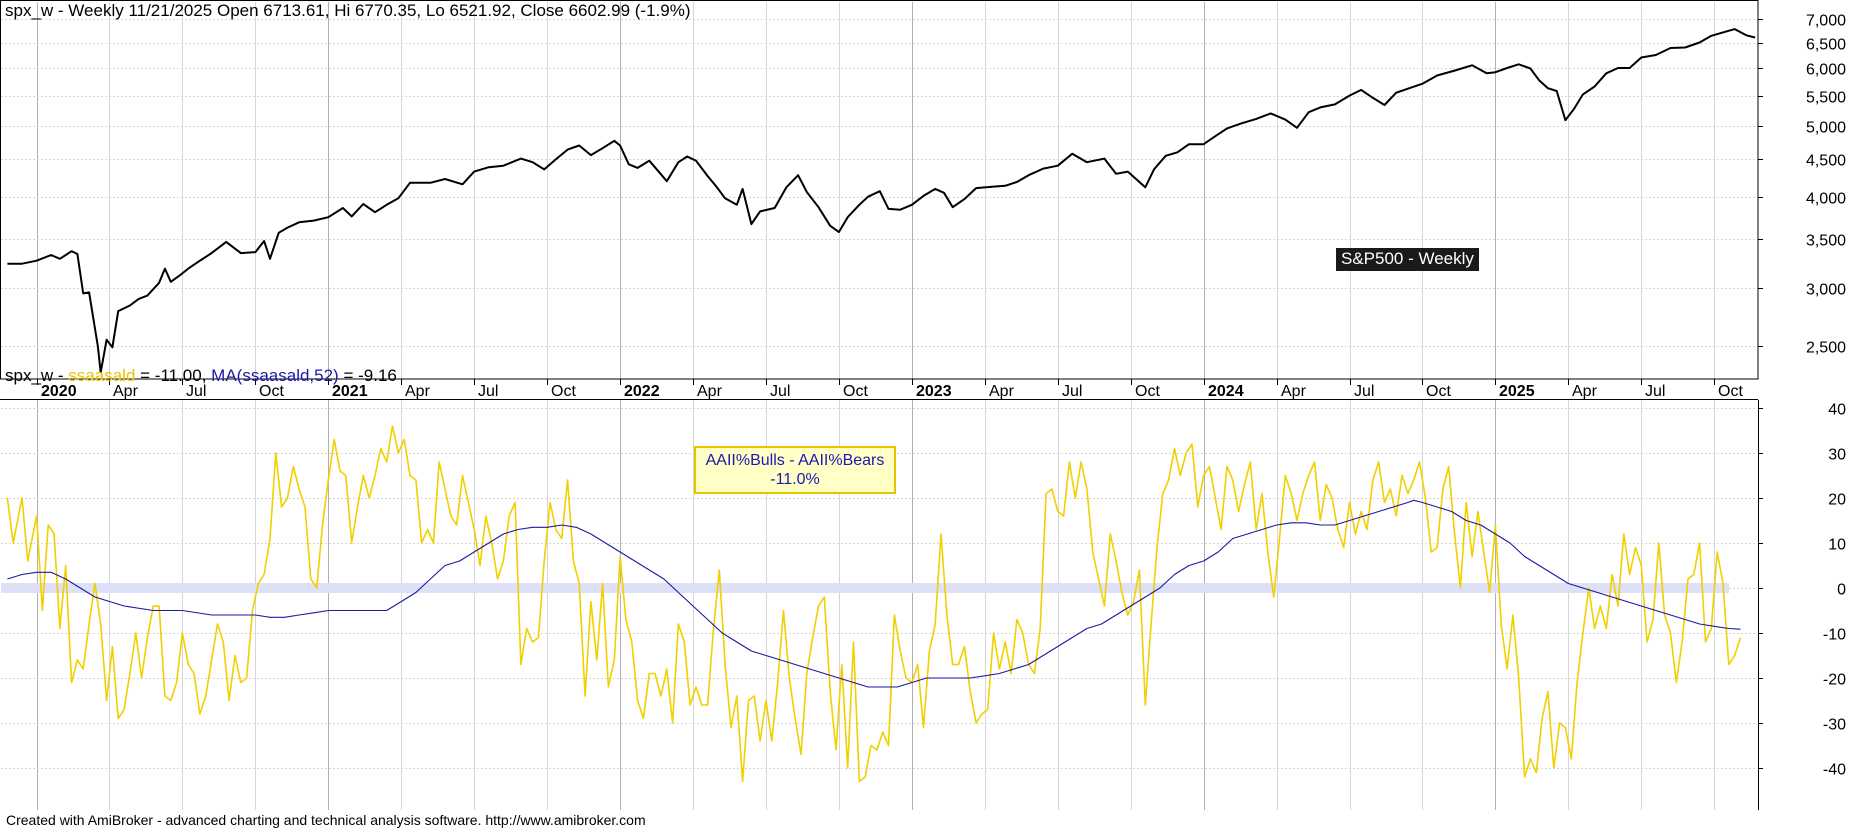 This screenshot has width=1850, height=831. What do you see at coordinates (1837, 410) in the screenshot?
I see `lower-y-tick-label: 40` at bounding box center [1837, 410].